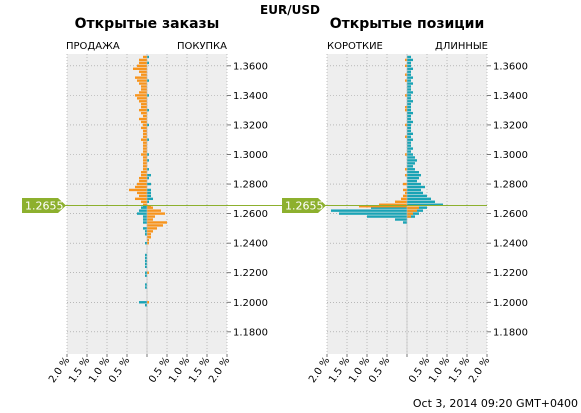 The image size is (581, 413). What do you see at coordinates (407, 24) in the screenshot?
I see `panel-title-open-positions: Открытые позиции` at bounding box center [407, 24].